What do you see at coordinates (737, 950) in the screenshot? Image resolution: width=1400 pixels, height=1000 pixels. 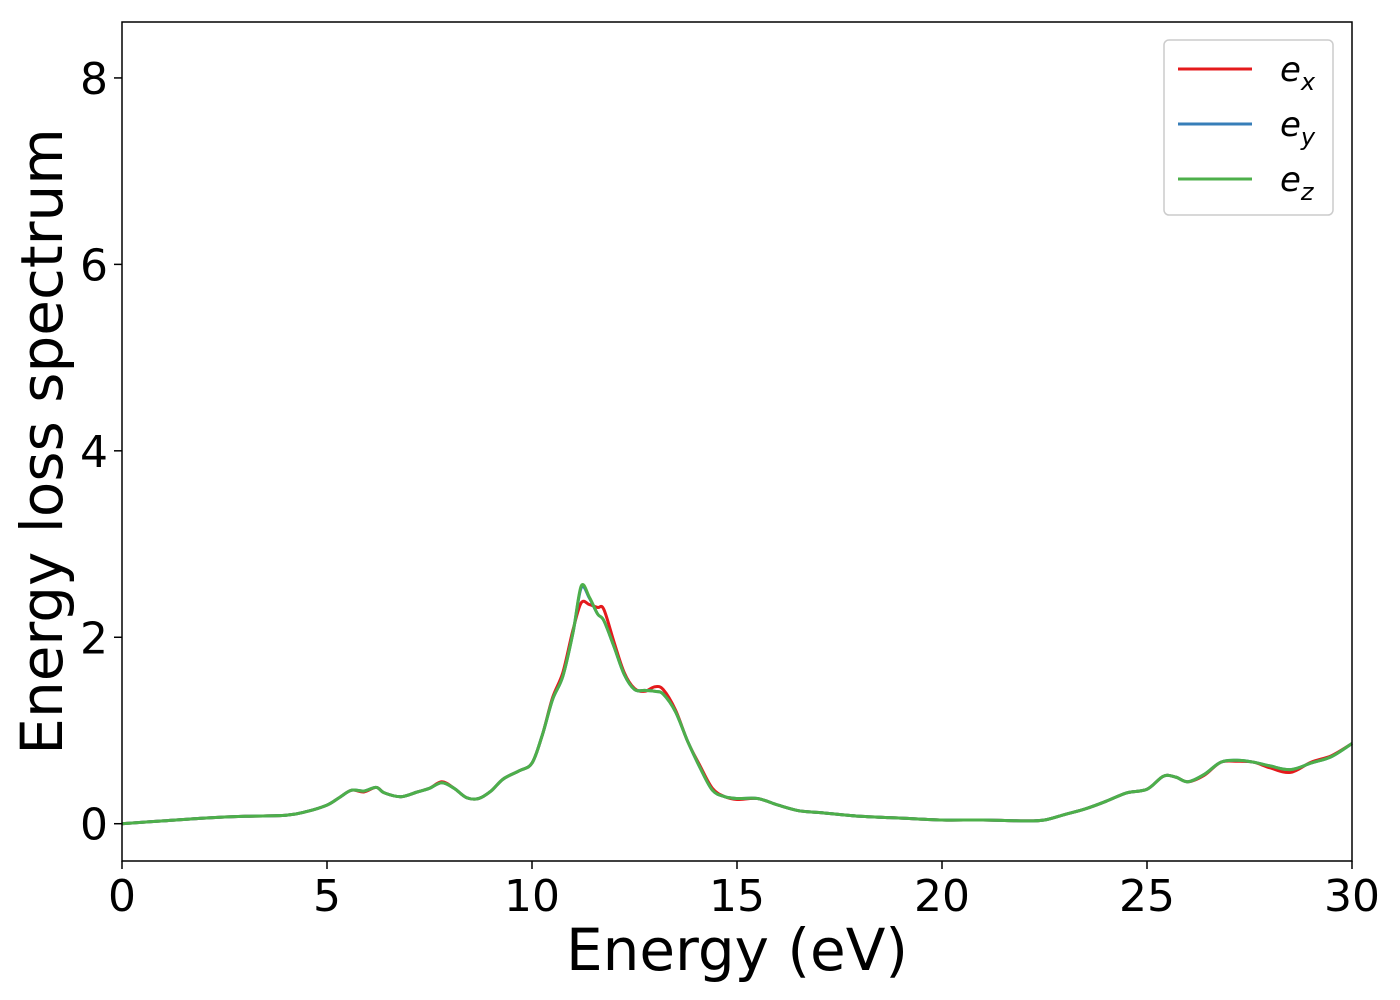 I see `x-axis-title: Energy (eV)` at bounding box center [737, 950].